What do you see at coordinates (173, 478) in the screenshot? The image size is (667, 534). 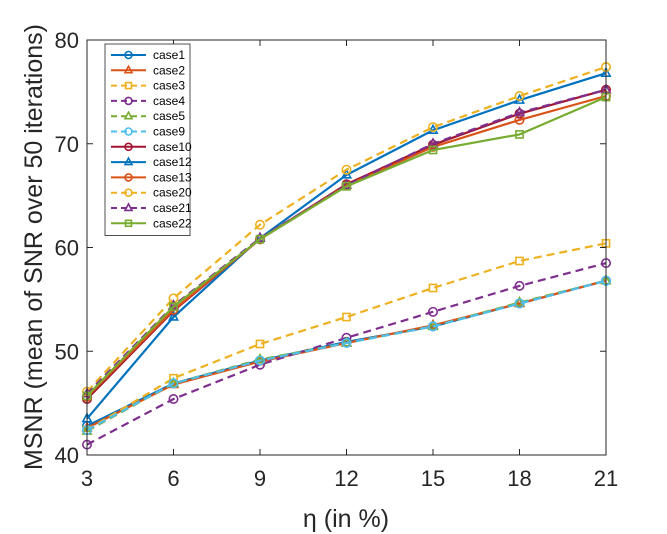 I see `x-tick-label: 6` at bounding box center [173, 478].